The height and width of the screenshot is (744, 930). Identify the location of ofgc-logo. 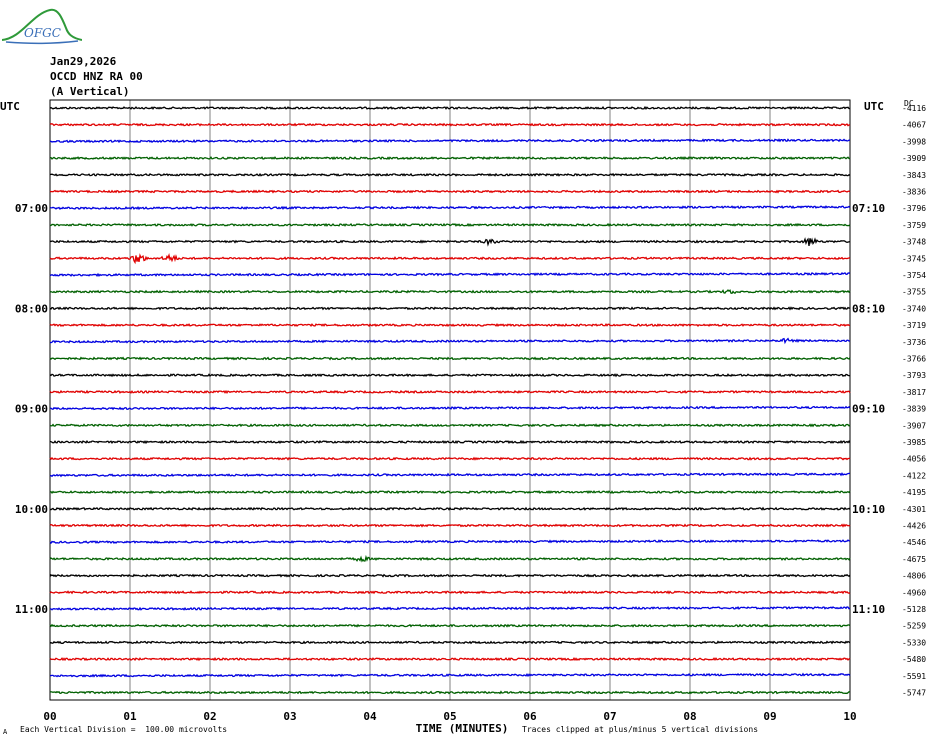
(42, 26).